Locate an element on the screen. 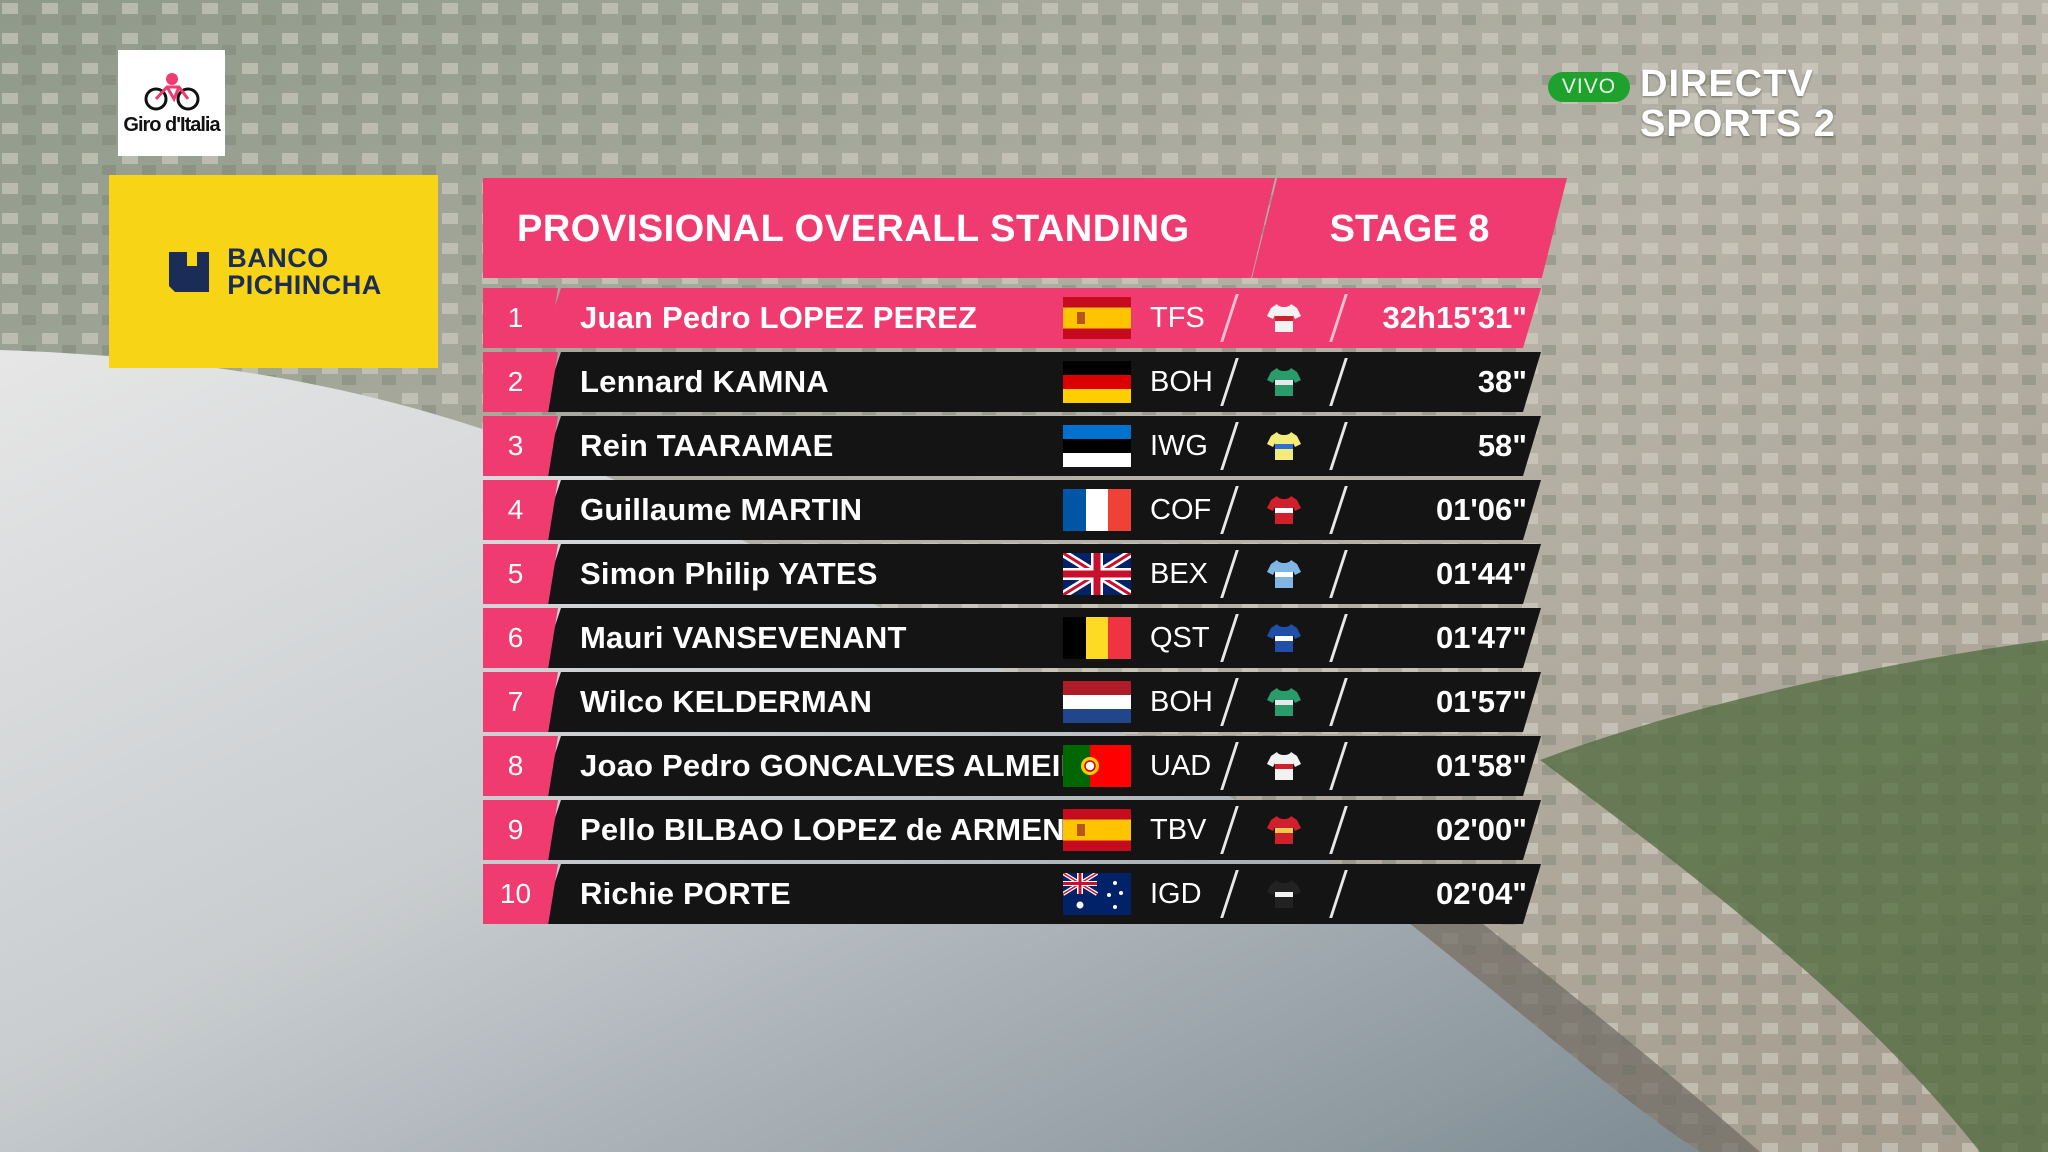 Image resolution: width=2048 pixels, height=1152 pixels. standings-header: PROVISIONAL OVERALL STANDING is located at coordinates (879, 228).